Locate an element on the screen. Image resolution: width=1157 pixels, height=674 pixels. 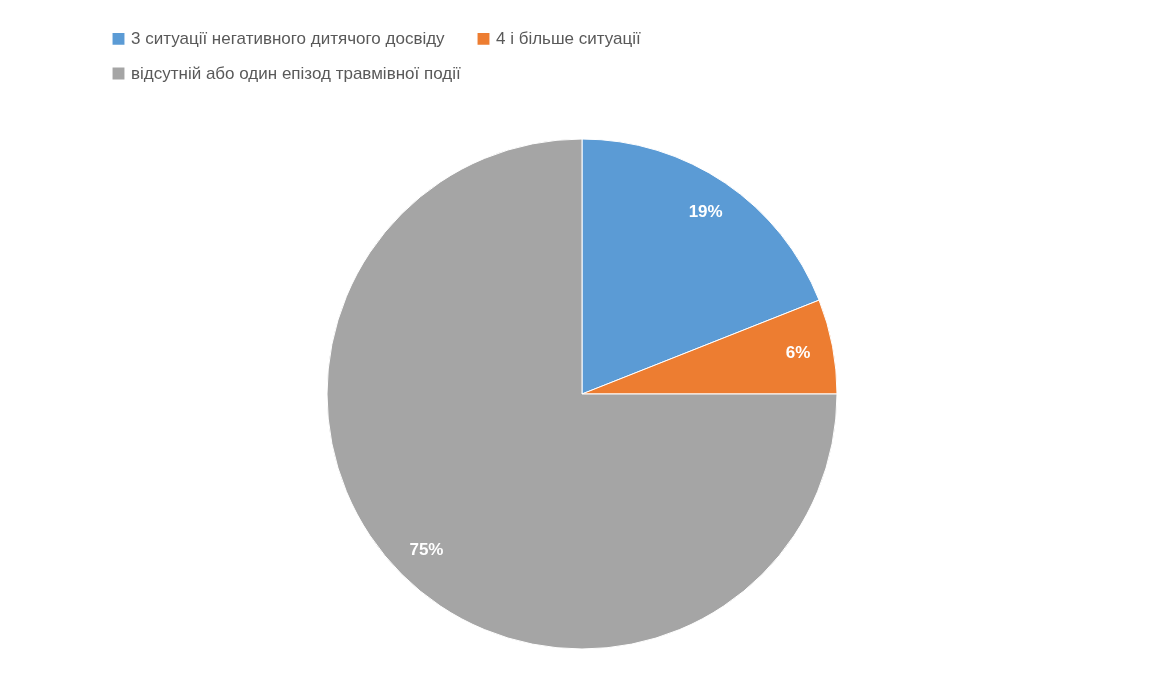
legend-label: 4 і більше ситуації is located at coordinates (569, 38).